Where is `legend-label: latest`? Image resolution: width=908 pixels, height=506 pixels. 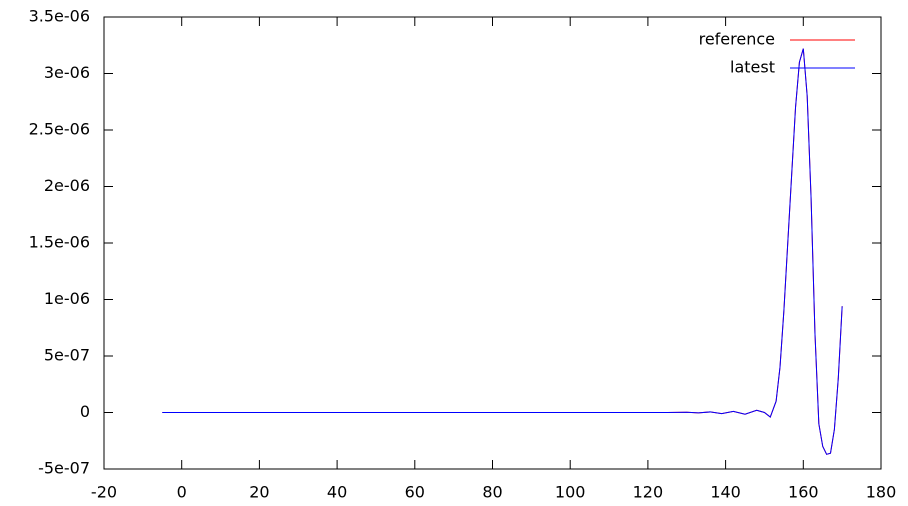 legend-label: latest is located at coordinates (752, 67).